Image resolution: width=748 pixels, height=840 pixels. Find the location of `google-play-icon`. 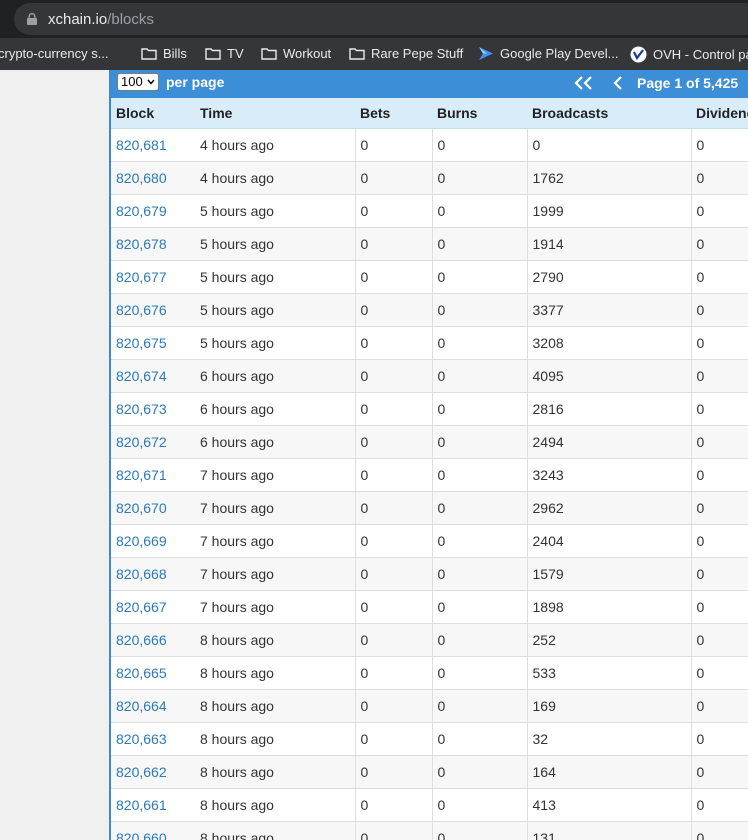

google-play-icon is located at coordinates (486, 53).